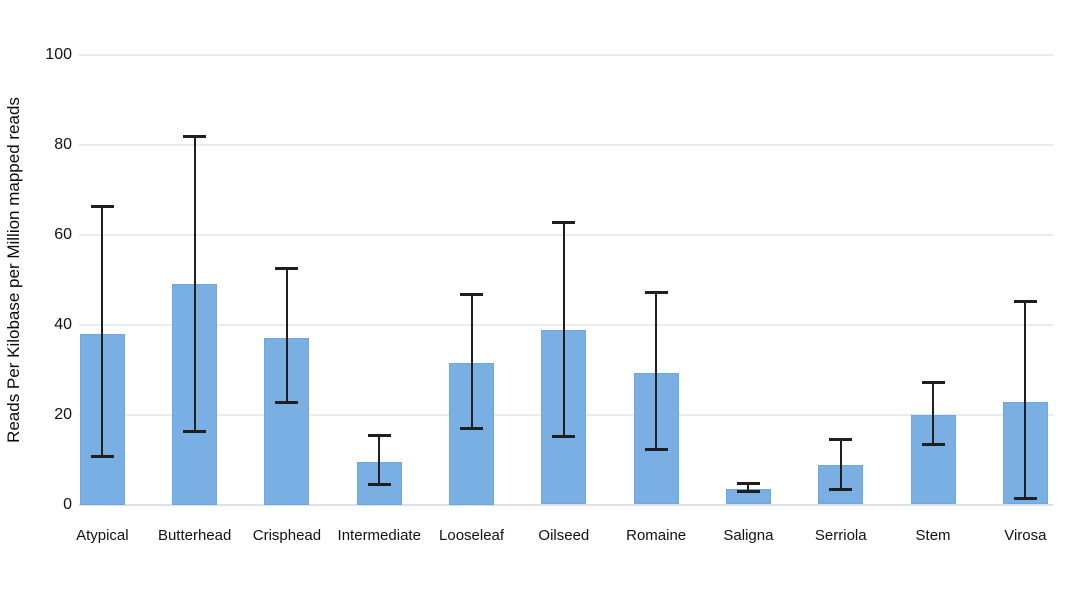  Describe the element at coordinates (287, 535) in the screenshot. I see `x-tick-label: Crisphead` at that location.